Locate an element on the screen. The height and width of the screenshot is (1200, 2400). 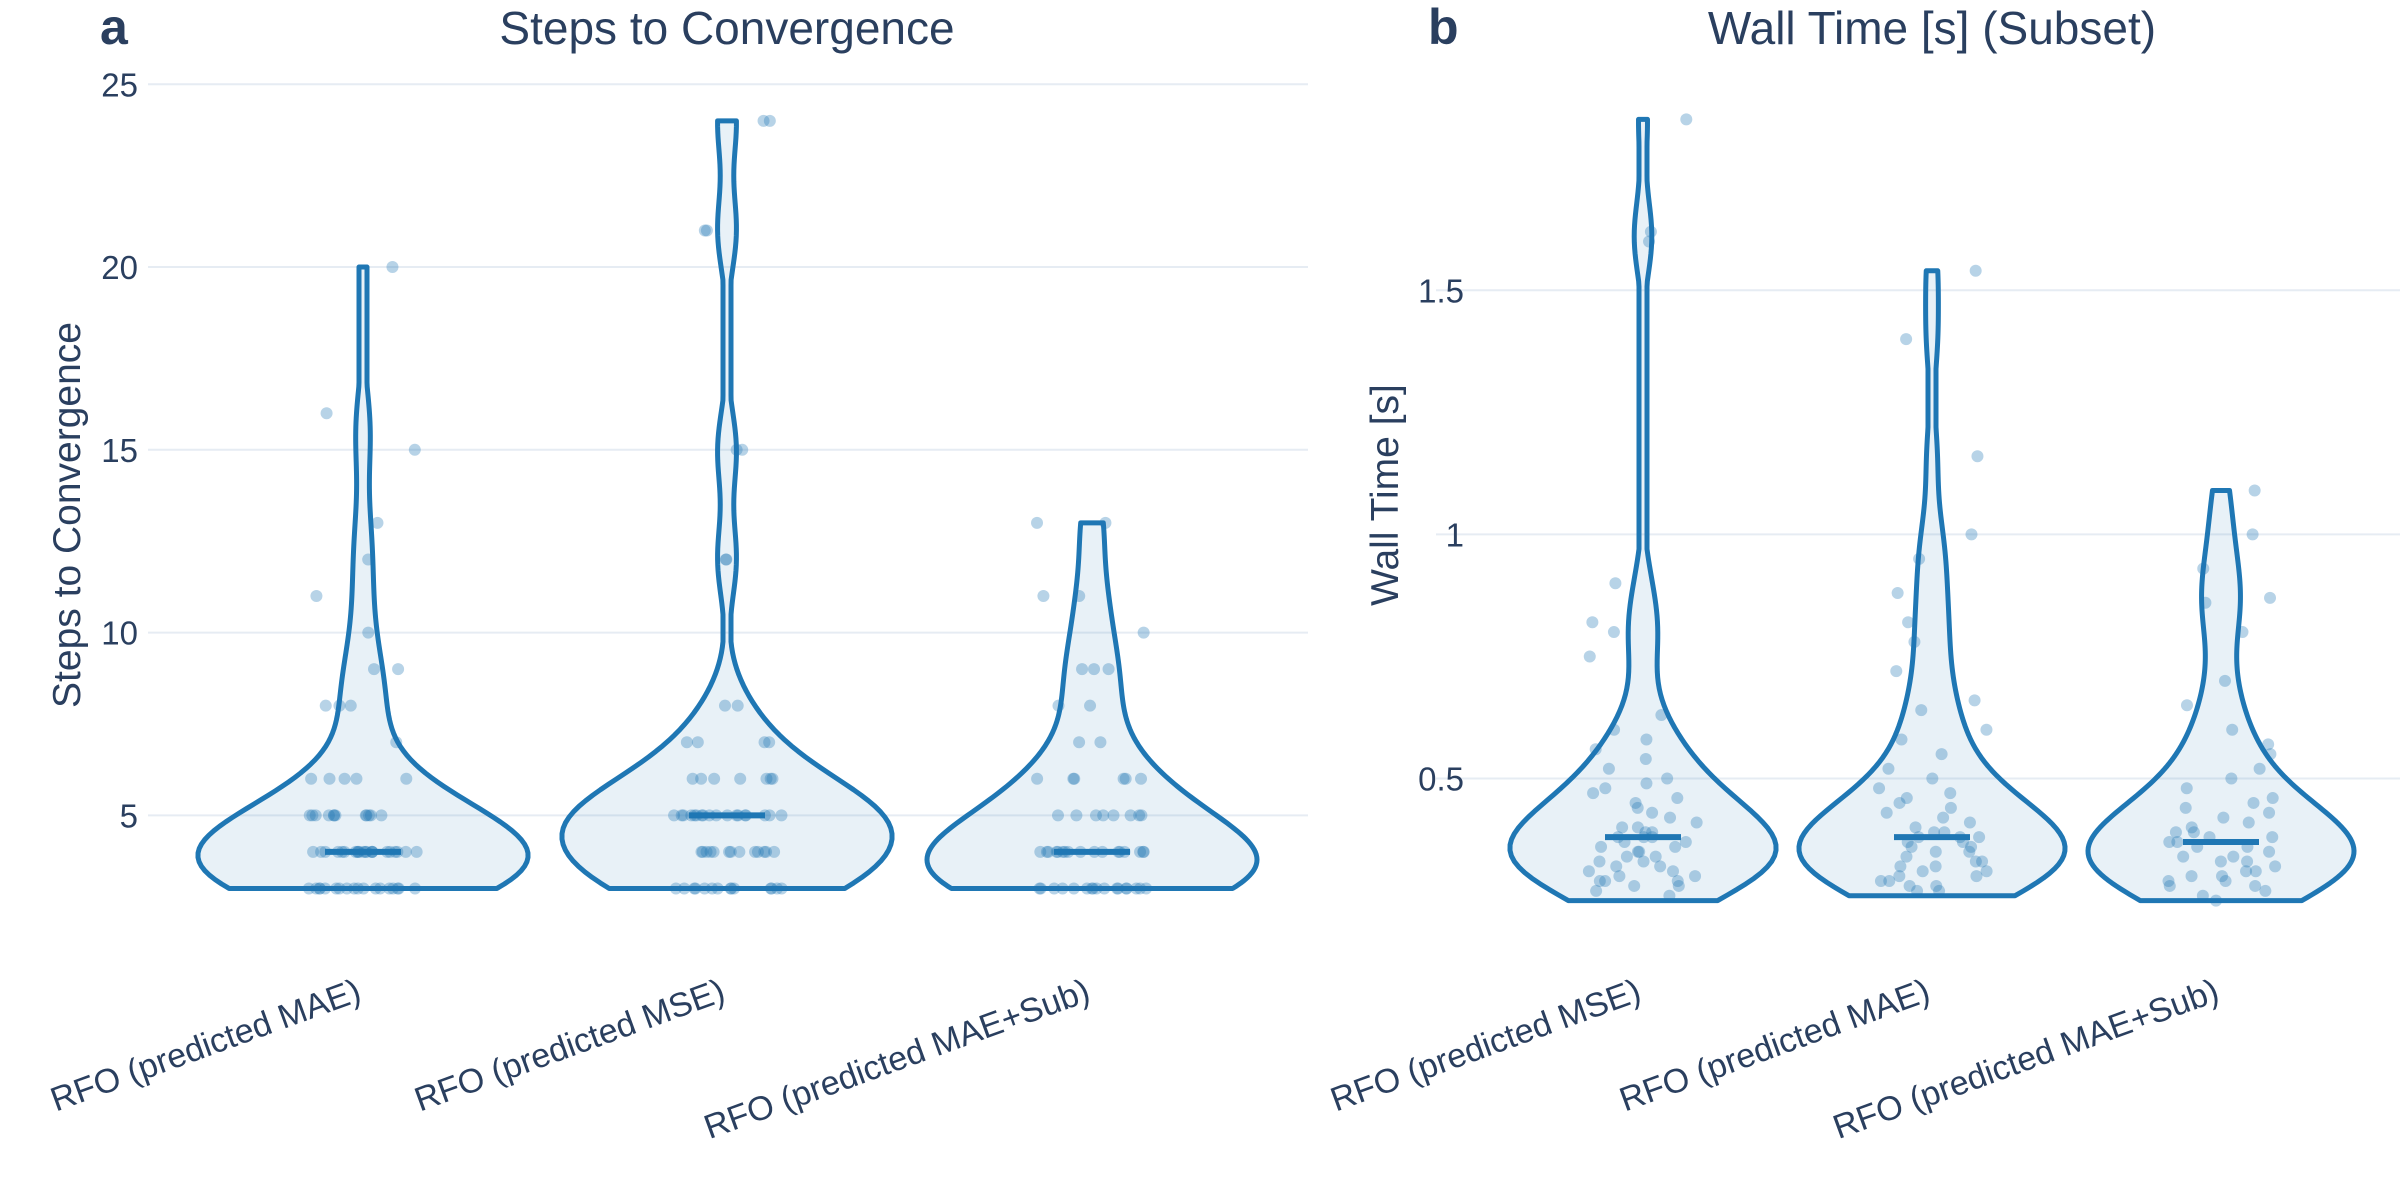
category-label: RFO (predicted MSE) is located at coordinates (1486, 1046).